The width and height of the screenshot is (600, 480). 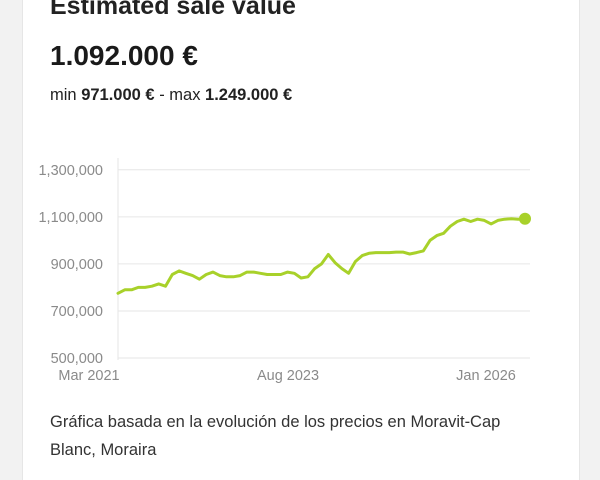 What do you see at coordinates (118, 95) in the screenshot?
I see `min-value: 971.000 €` at bounding box center [118, 95].